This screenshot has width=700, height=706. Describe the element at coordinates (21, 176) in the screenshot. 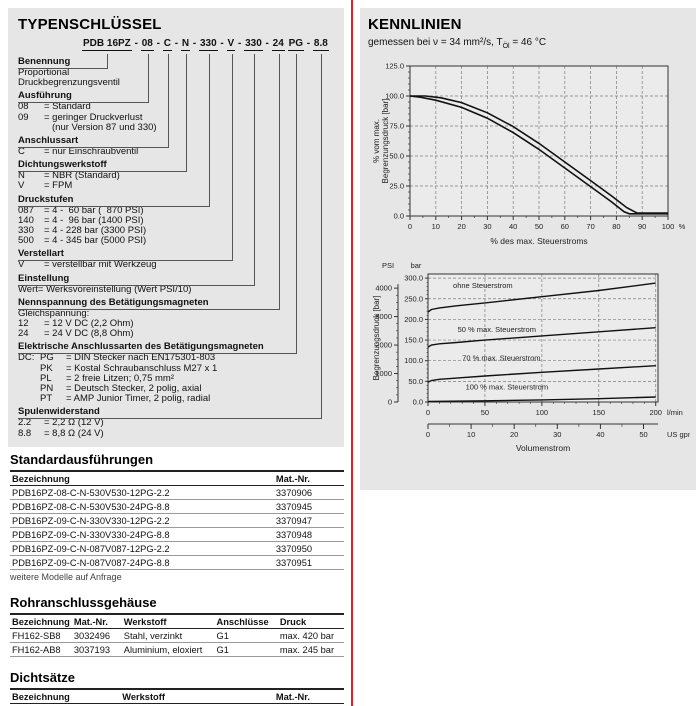

I see `item-code: N` at that location.